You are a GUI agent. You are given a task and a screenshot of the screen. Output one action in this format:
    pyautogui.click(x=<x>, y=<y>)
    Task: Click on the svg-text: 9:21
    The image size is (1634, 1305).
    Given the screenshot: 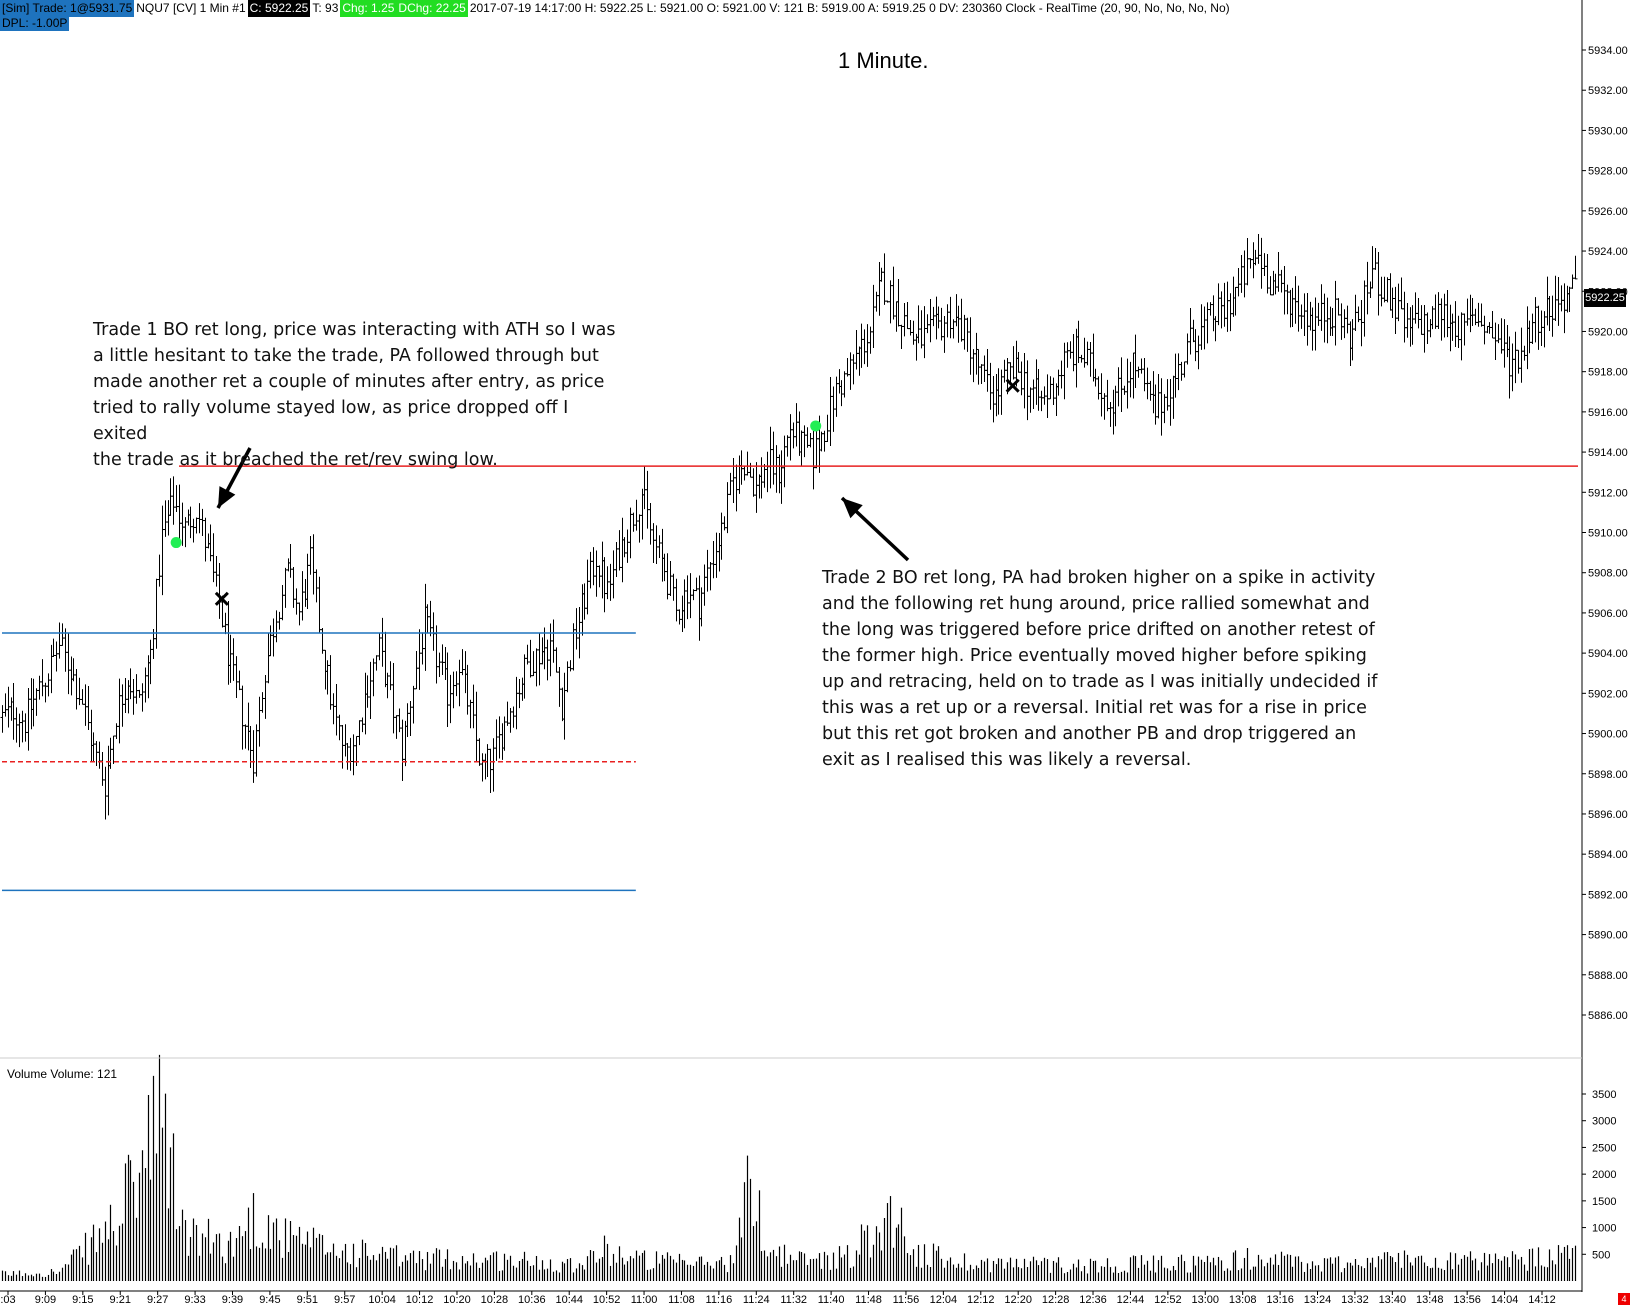 What is the action you would take?
    pyautogui.click(x=120, y=1299)
    